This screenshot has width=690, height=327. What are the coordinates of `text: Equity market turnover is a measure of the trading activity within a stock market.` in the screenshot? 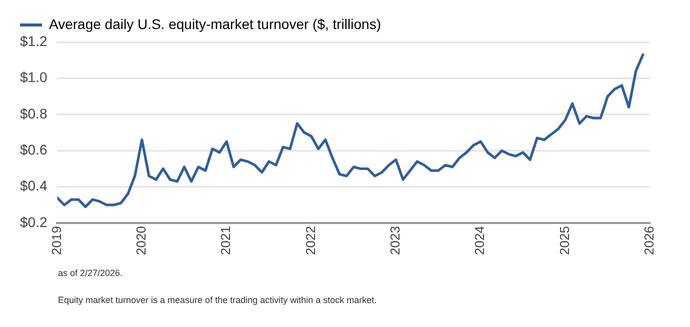 It's located at (217, 300).